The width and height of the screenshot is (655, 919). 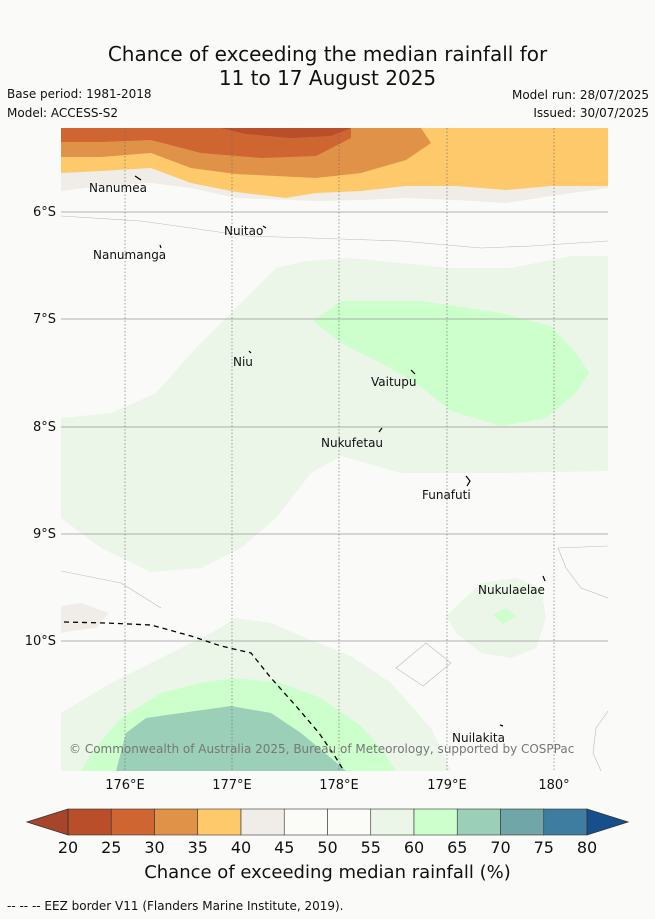 What do you see at coordinates (327, 872) in the screenshot?
I see `colorbar-title: Chance of exceeding median rainfall (%)` at bounding box center [327, 872].